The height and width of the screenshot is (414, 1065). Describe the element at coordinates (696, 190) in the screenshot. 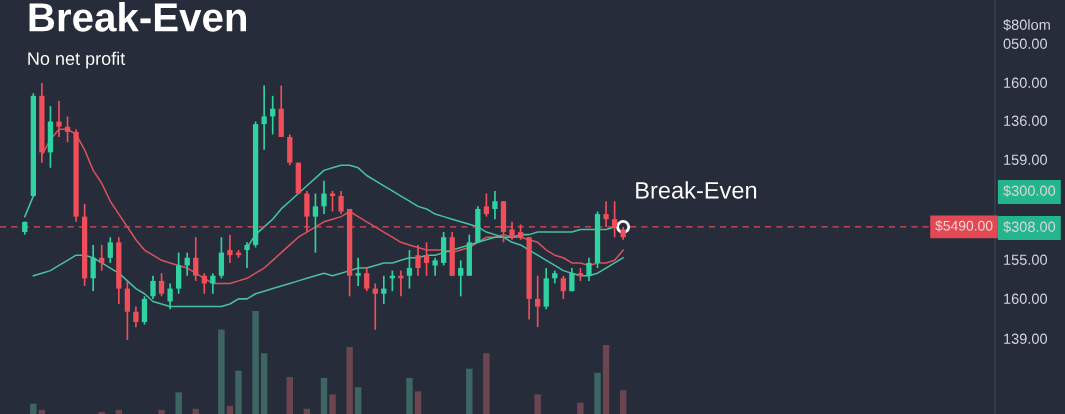

I see `annotation: Break-Even` at that location.